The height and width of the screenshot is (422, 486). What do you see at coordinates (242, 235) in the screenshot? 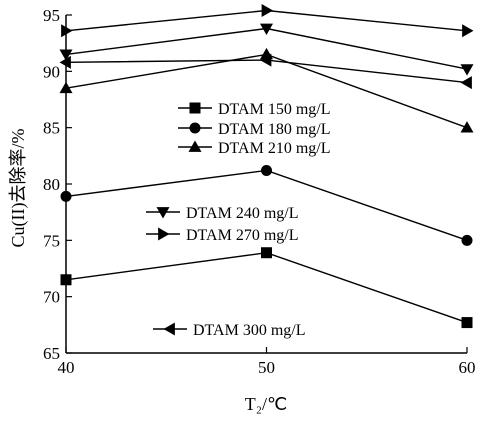
I see `legend-label: DTAM 270 mg/L` at bounding box center [242, 235].